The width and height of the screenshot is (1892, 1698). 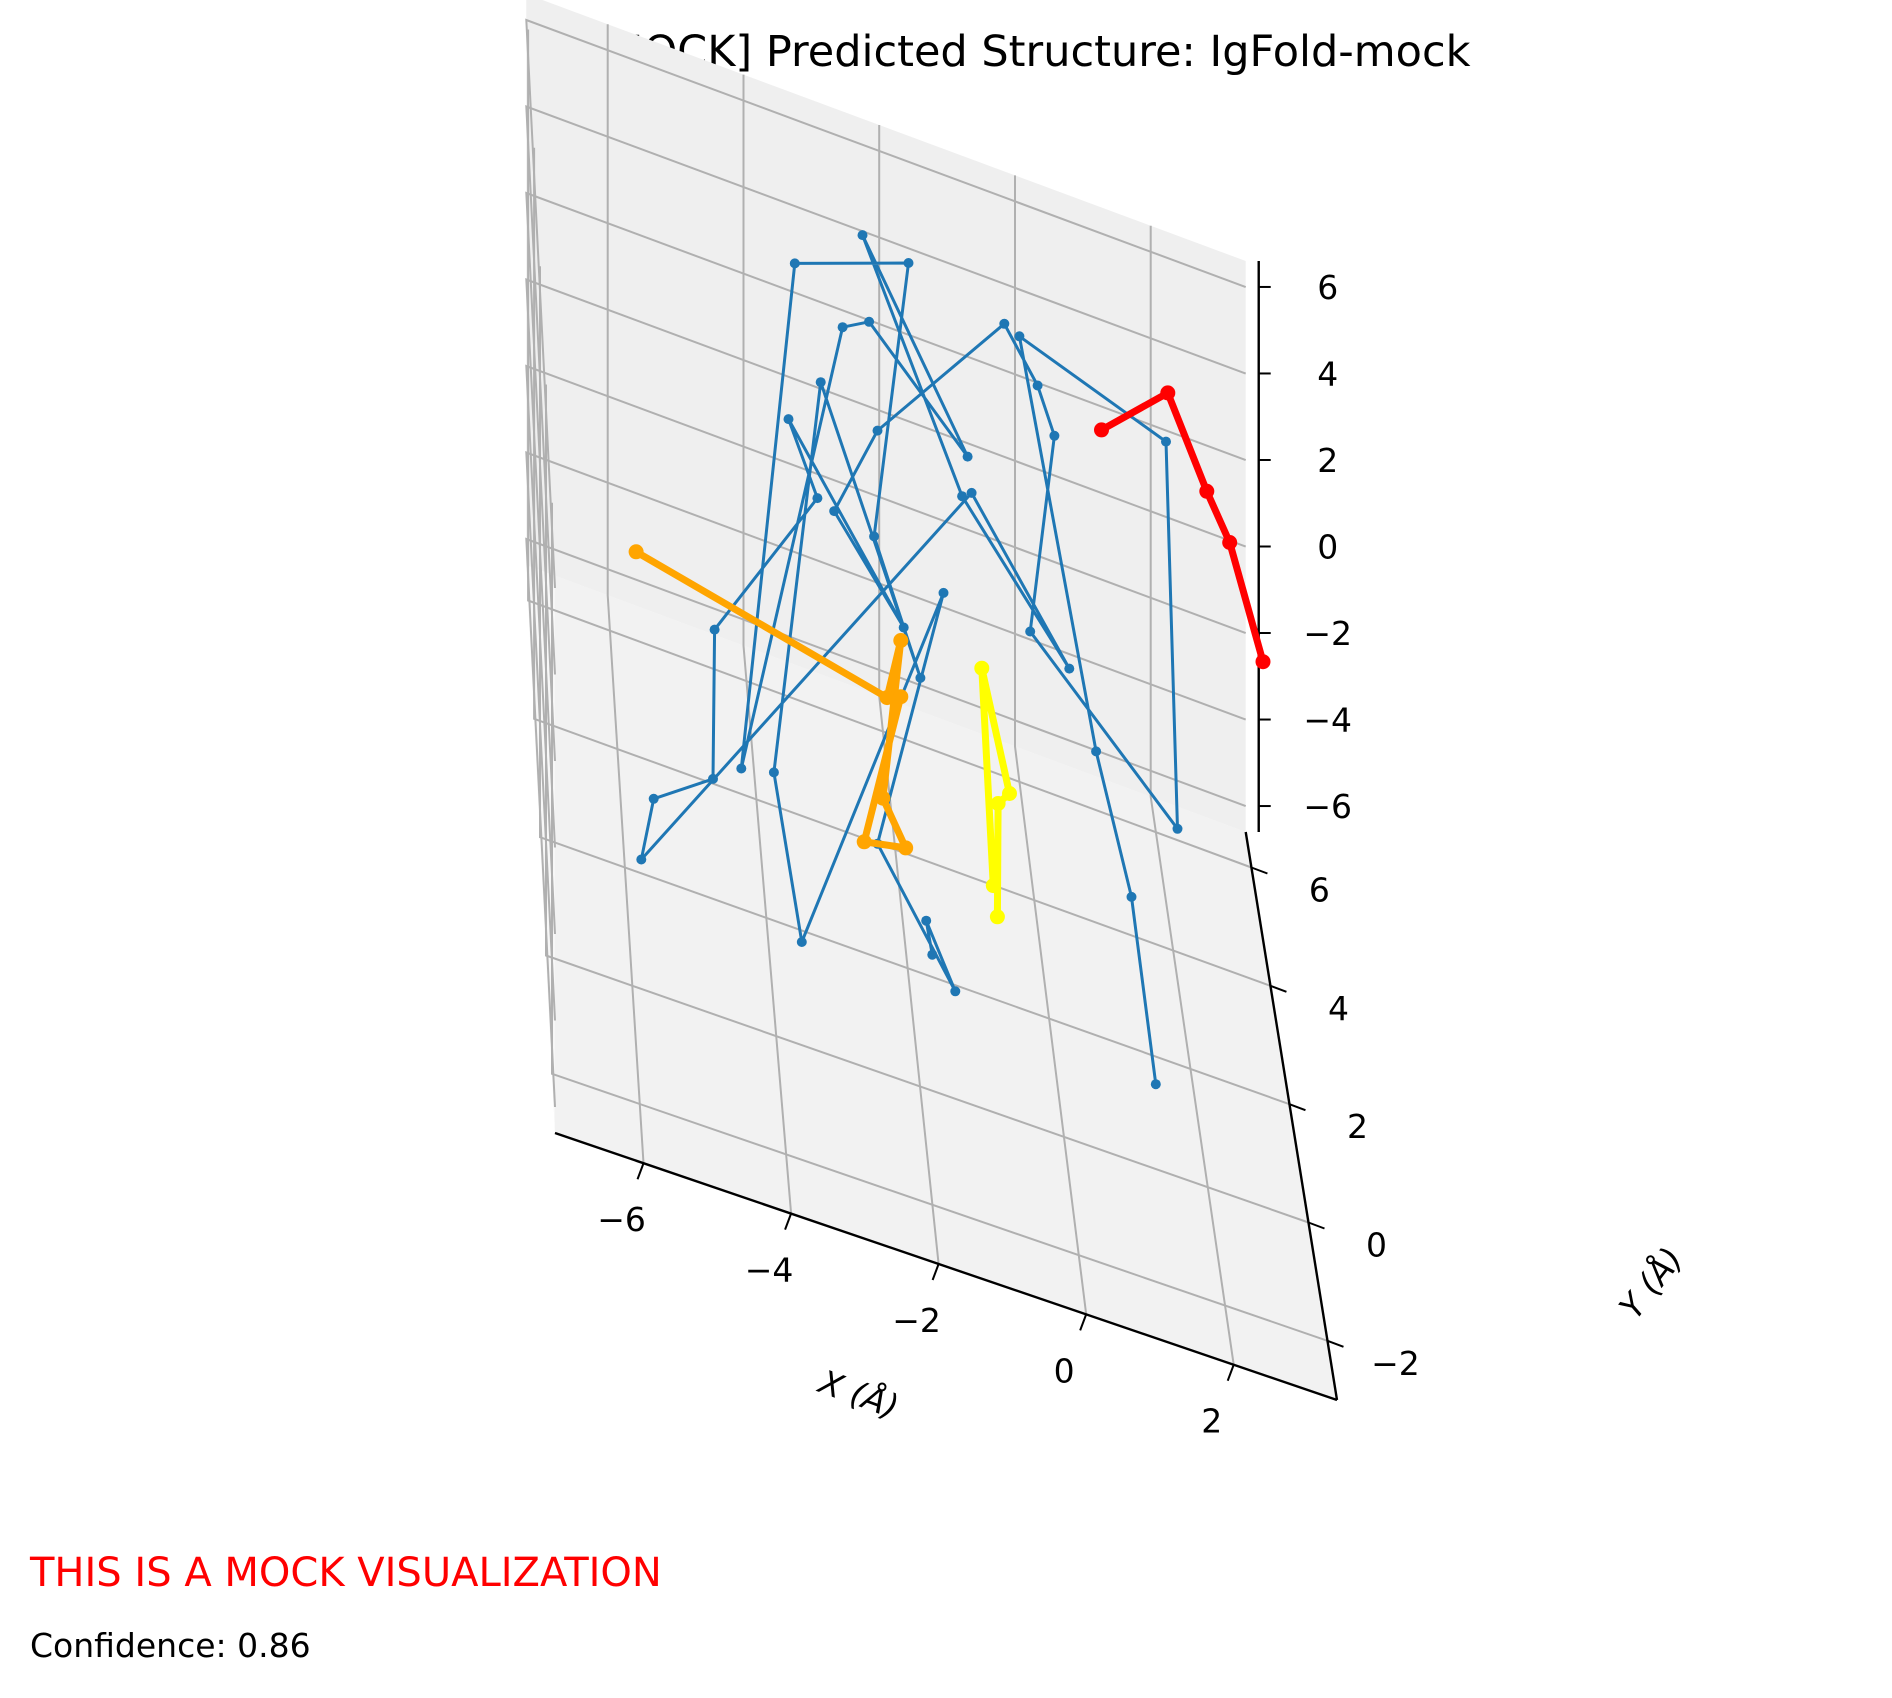 I want to click on x-tick-label: −2, so click(x=916, y=1320).